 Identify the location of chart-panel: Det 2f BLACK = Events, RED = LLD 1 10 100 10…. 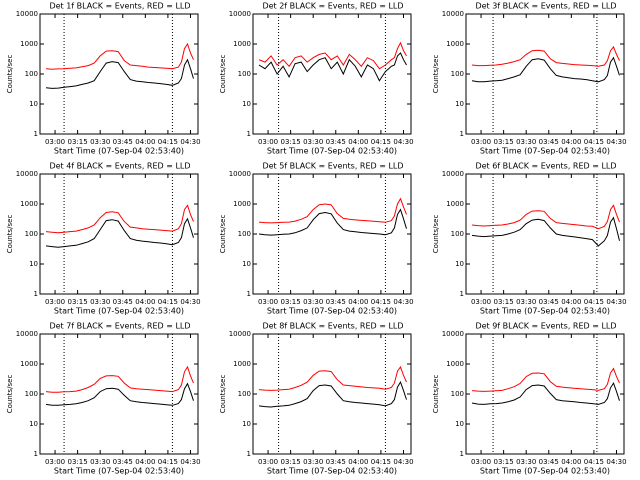
(316, 79).